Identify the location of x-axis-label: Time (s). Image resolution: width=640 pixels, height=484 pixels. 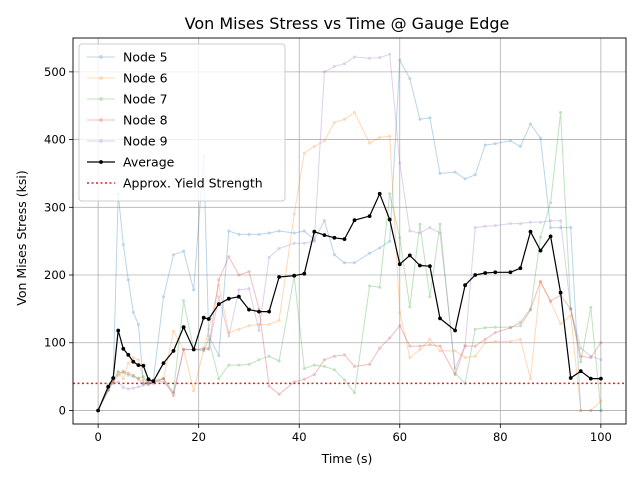
(347, 458).